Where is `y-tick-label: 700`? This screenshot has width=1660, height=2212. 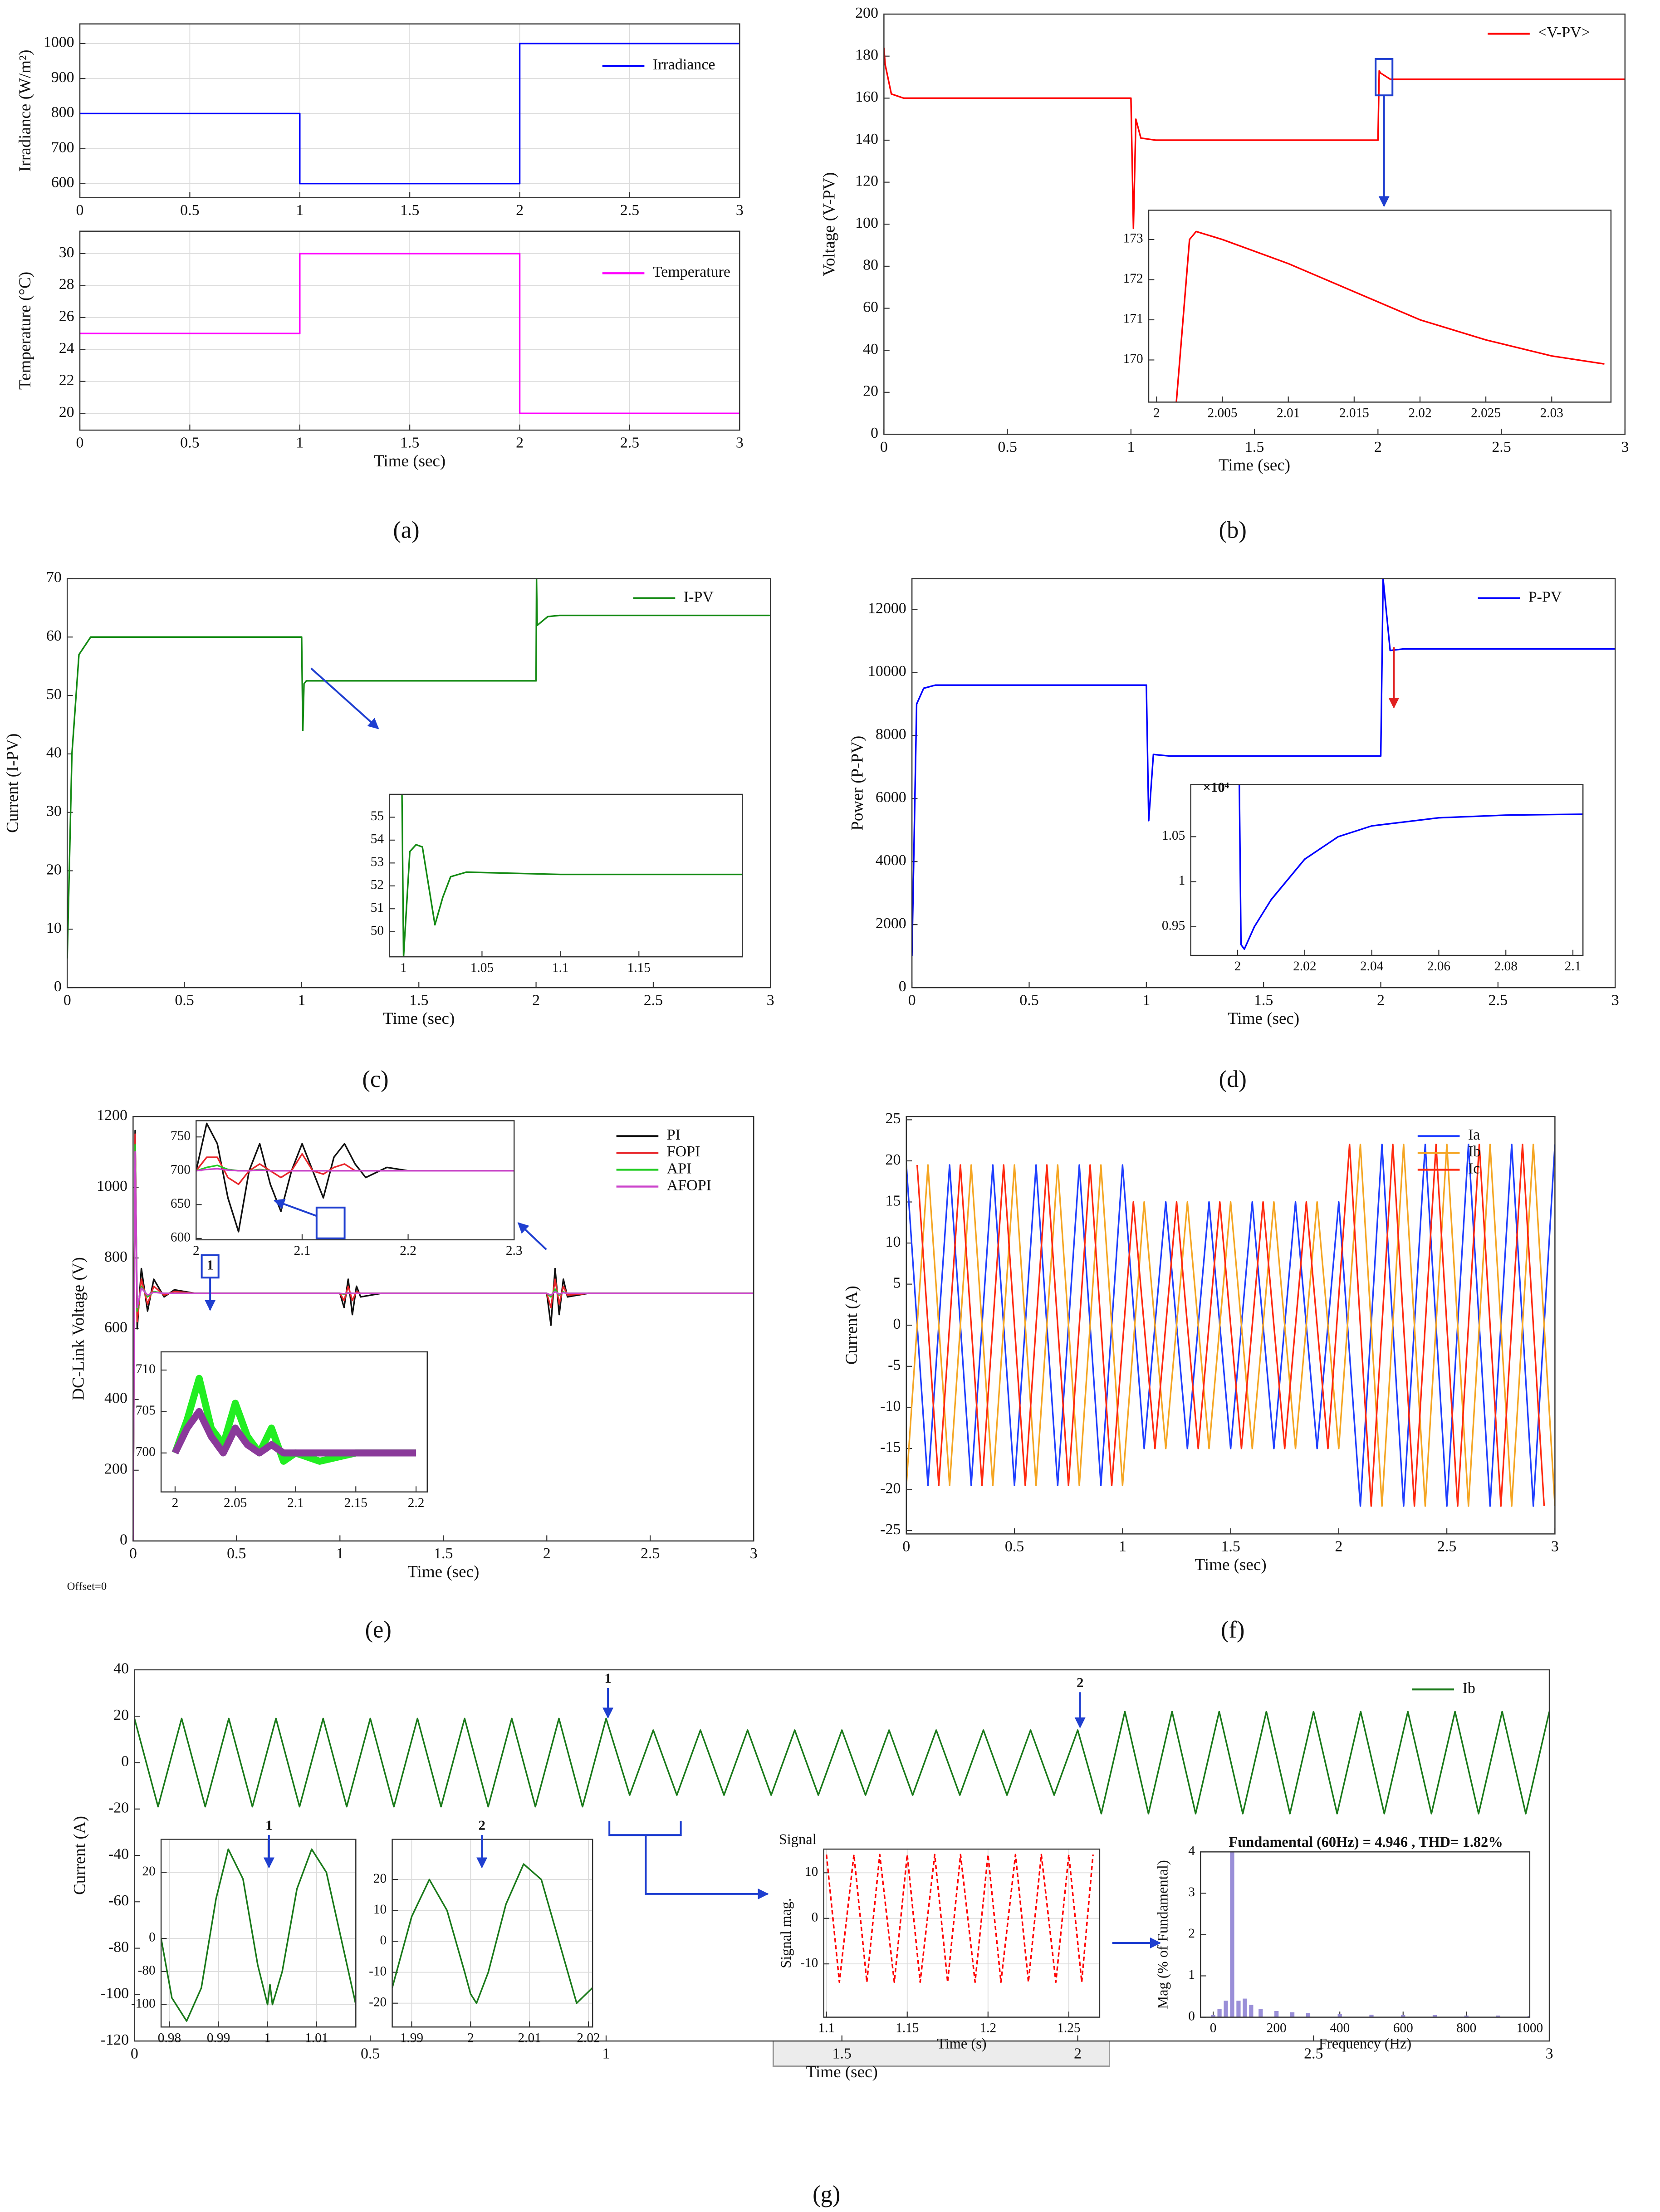
y-tick-label: 700 is located at coordinates (63, 147).